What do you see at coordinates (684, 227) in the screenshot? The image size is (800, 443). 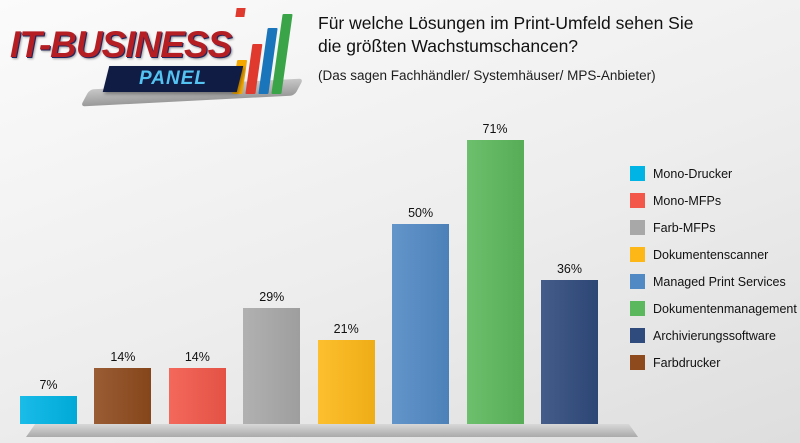 I see `legend-label: Farb-MFPs` at bounding box center [684, 227].